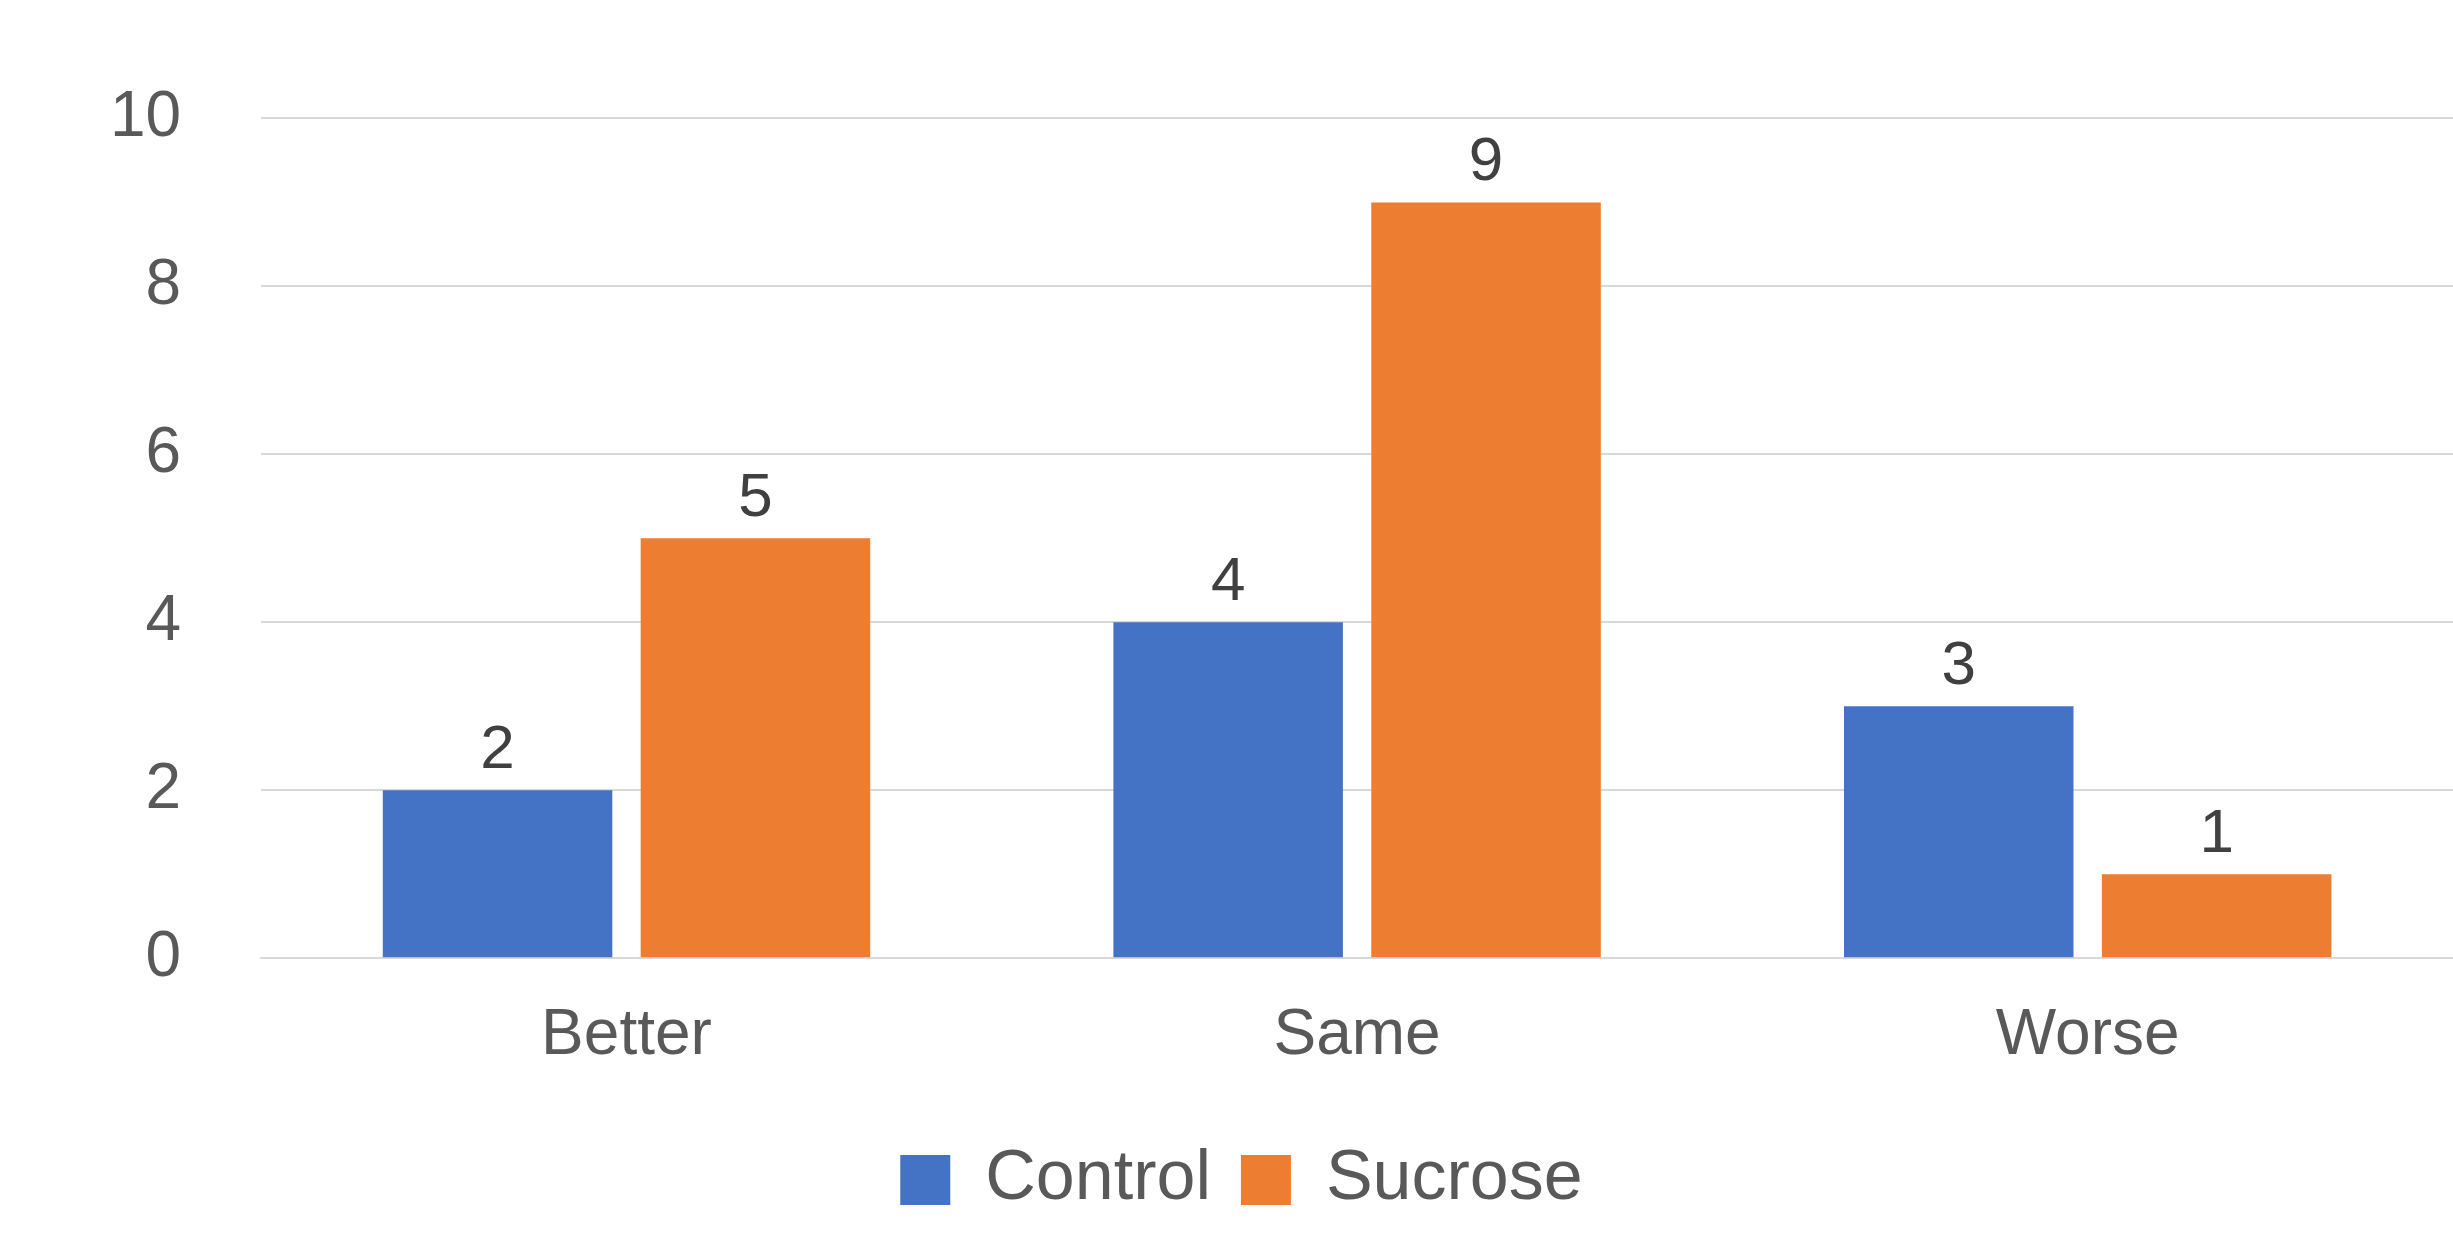 The image size is (2453, 1235). What do you see at coordinates (1357, 1032) in the screenshot?
I see `x-tick-label: Same` at bounding box center [1357, 1032].